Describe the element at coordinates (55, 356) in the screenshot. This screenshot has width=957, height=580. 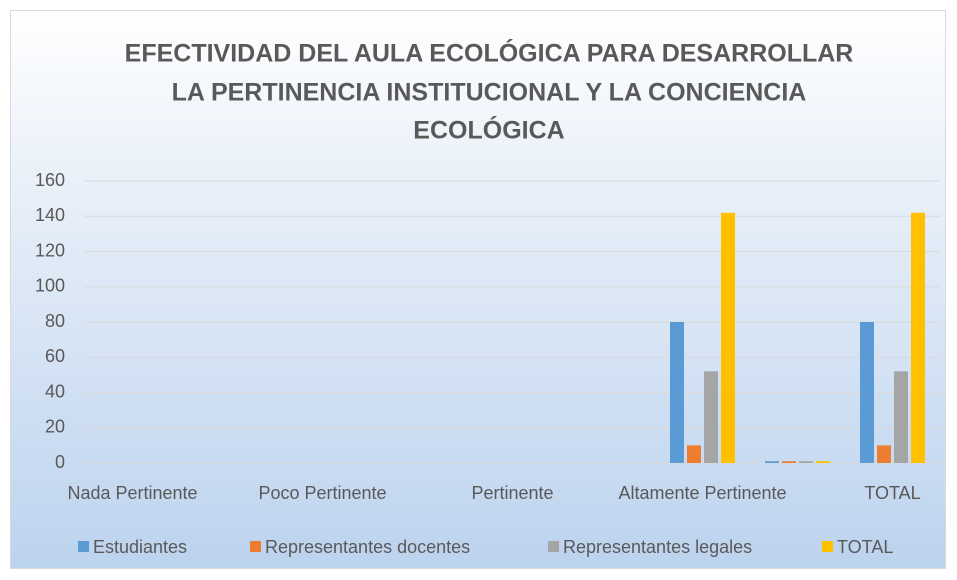
I see `y-tick-label: 60` at that location.